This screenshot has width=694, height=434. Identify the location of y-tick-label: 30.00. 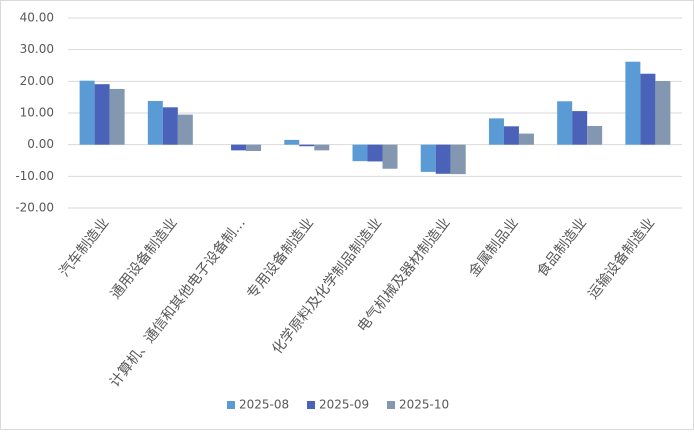
(37, 49).